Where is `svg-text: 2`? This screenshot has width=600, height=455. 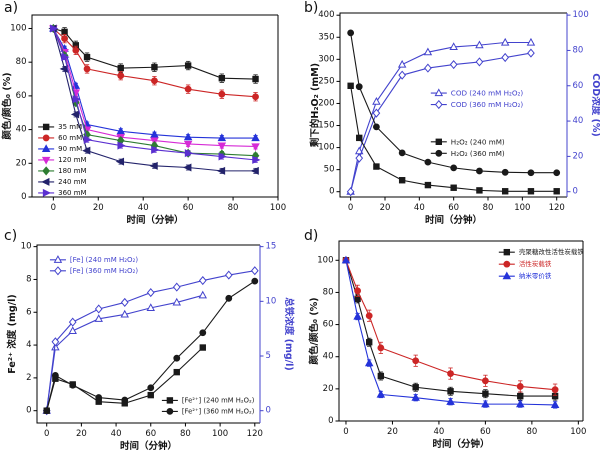
svg-text: 2 is located at coordinates (28, 378).